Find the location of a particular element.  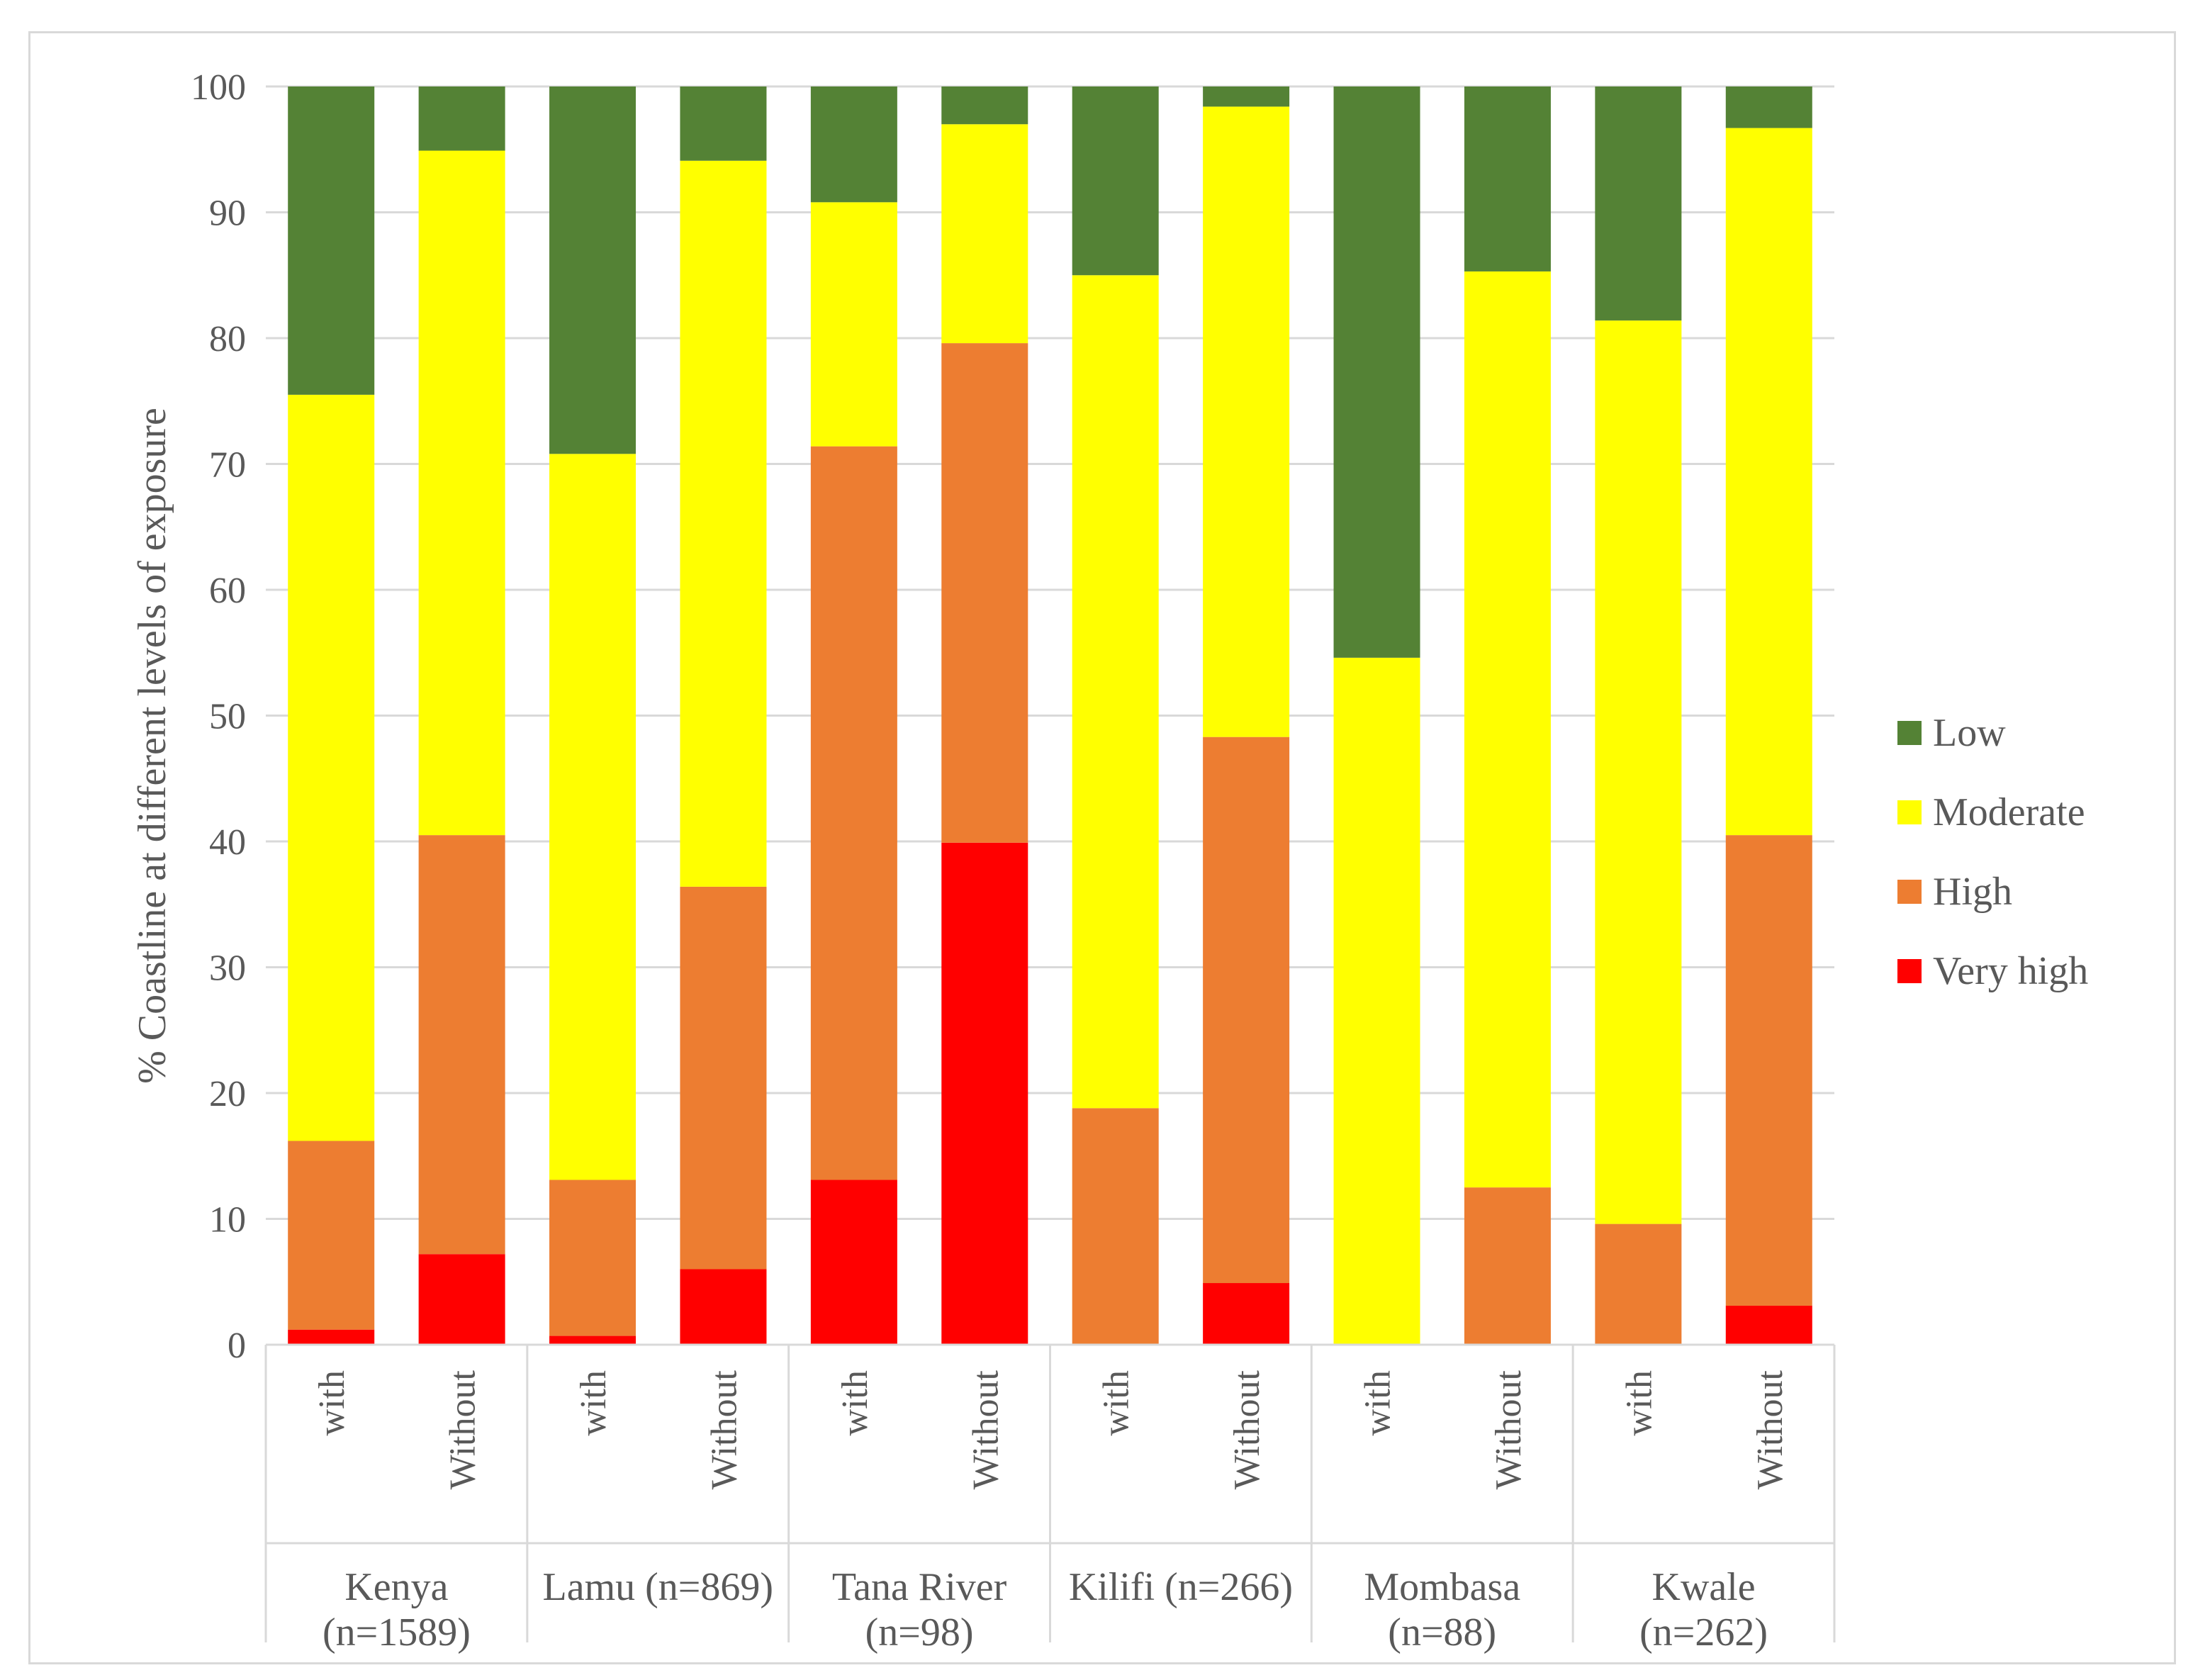

x-tick-label-2: with is located at coordinates (593, 1402).